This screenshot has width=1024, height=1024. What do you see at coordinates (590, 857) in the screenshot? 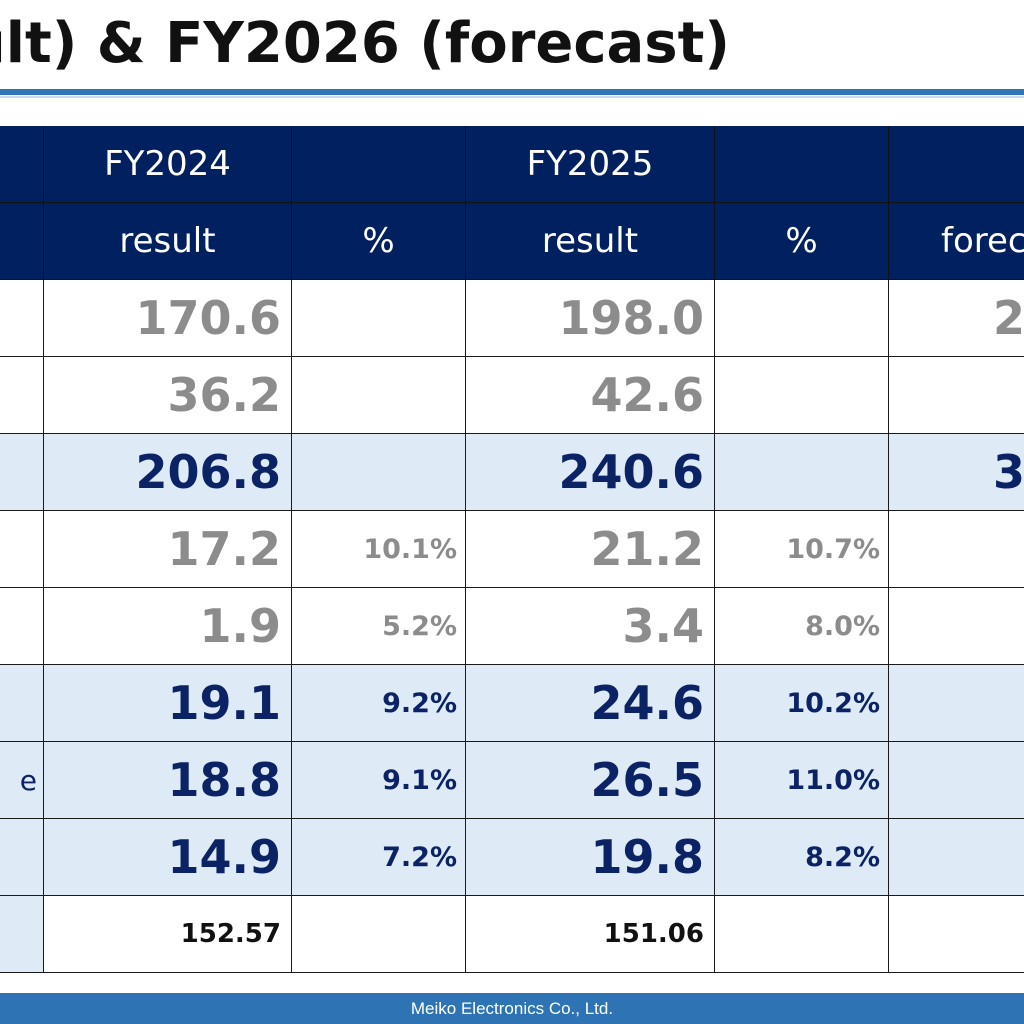
I see `fy2025-result-cell: 19.8` at bounding box center [590, 857].